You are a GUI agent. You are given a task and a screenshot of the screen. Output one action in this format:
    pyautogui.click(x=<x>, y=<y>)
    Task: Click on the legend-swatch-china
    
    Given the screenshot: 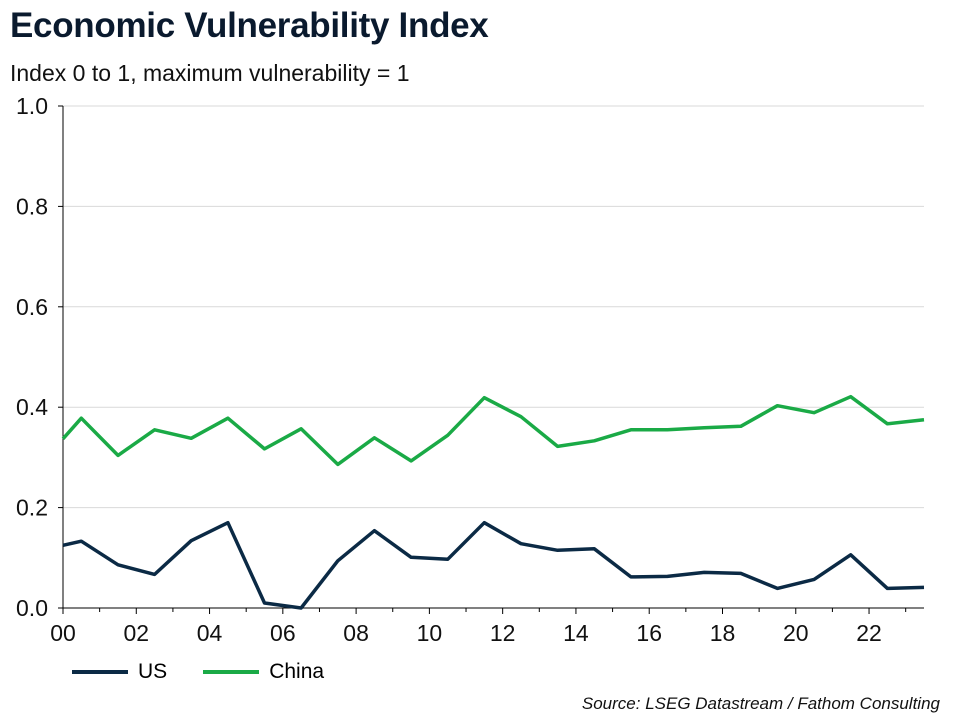 What is the action you would take?
    pyautogui.click(x=231, y=672)
    